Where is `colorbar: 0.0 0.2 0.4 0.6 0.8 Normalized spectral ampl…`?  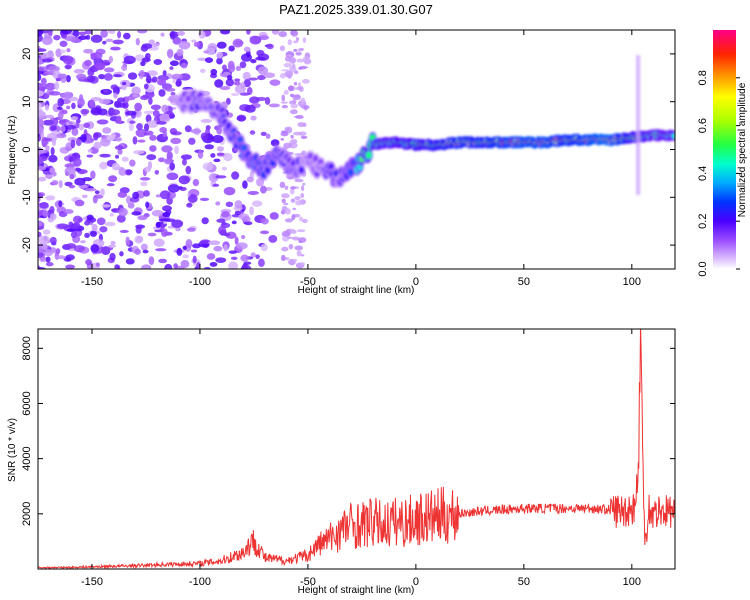 colorbar: 0.0 0.2 0.4 0.6 0.8 Normalized spectral ampl… is located at coordinates (722, 153).